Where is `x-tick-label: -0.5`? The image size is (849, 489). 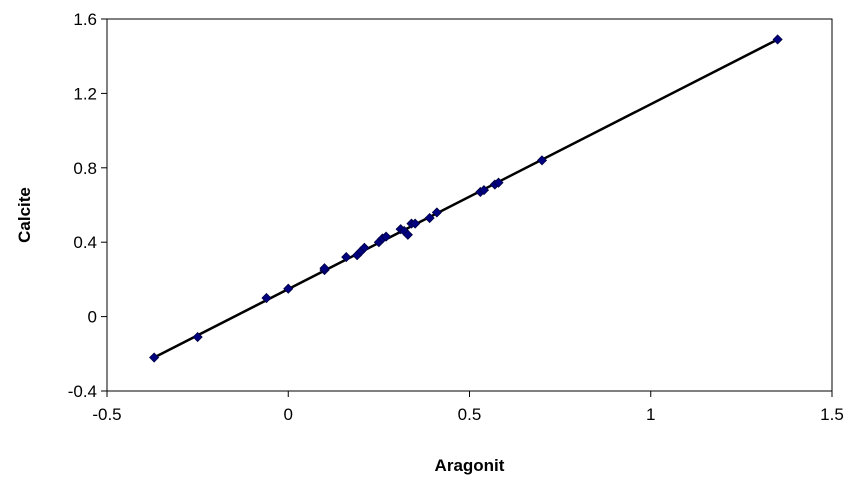
x-tick-label: -0.5 is located at coordinates (106, 414).